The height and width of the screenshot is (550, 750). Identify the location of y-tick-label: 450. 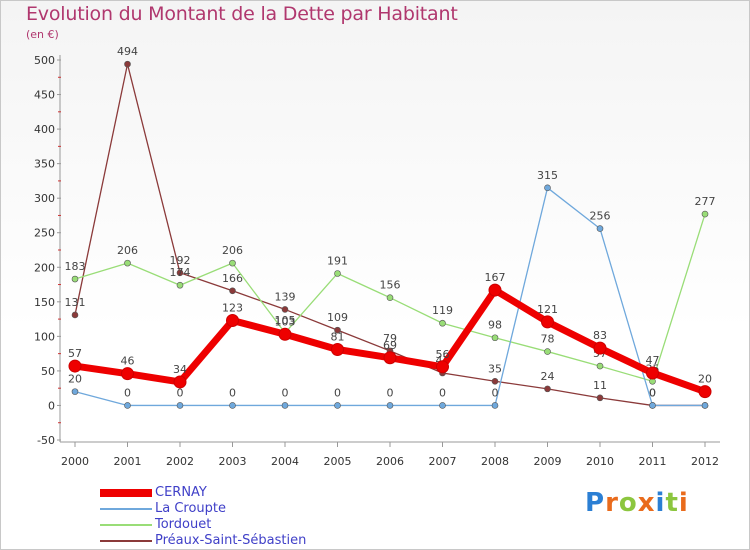
(44, 95).